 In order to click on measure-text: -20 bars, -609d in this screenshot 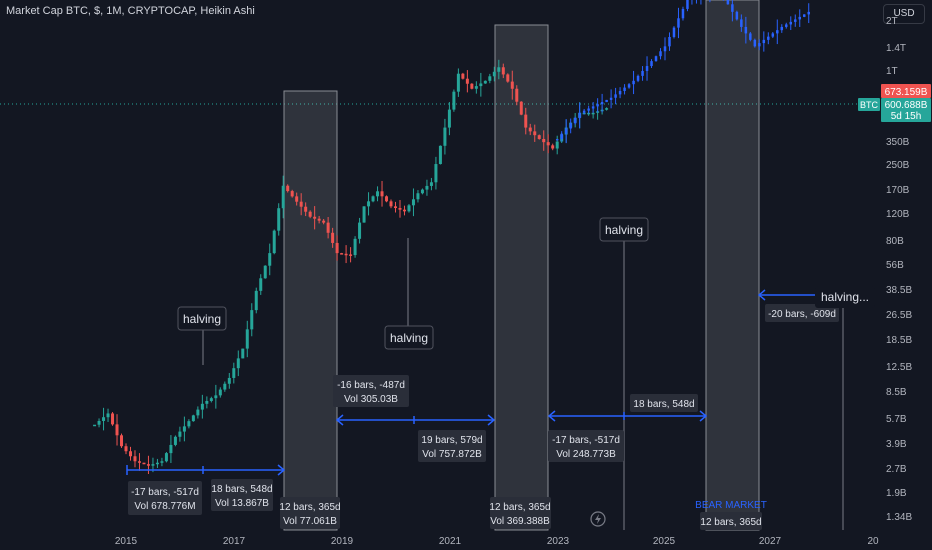, I will do `click(802, 314)`.